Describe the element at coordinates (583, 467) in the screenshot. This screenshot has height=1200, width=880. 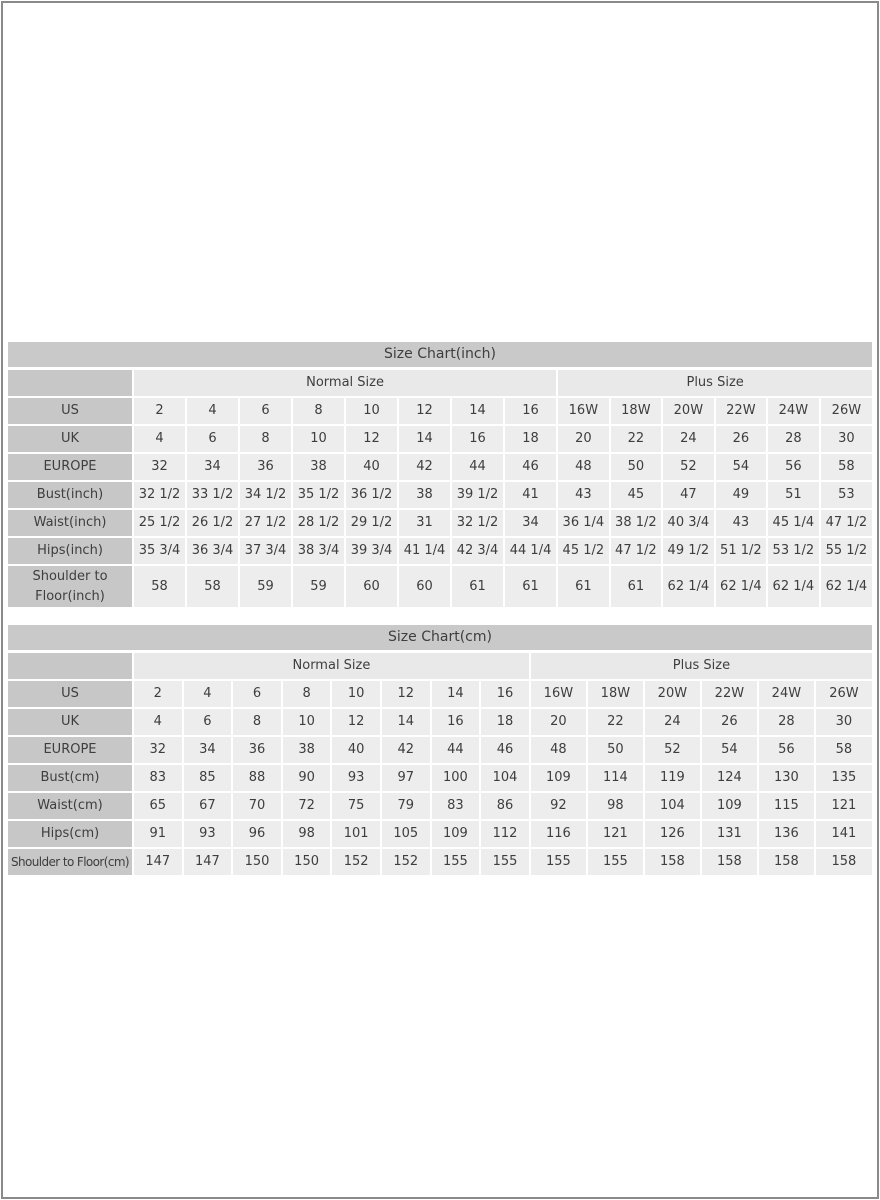
I see `size-value-cell: 48` at that location.